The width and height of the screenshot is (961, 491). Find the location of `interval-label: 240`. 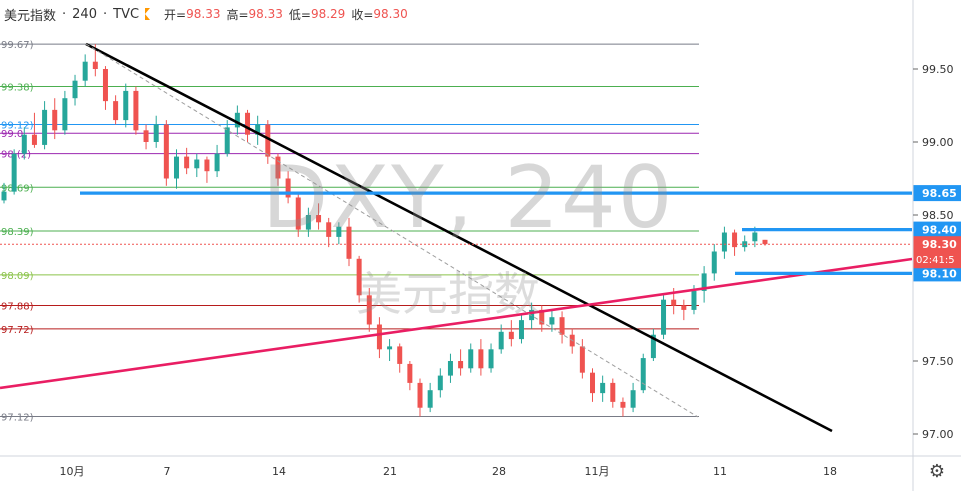

interval-label: 240 is located at coordinates (84, 14).